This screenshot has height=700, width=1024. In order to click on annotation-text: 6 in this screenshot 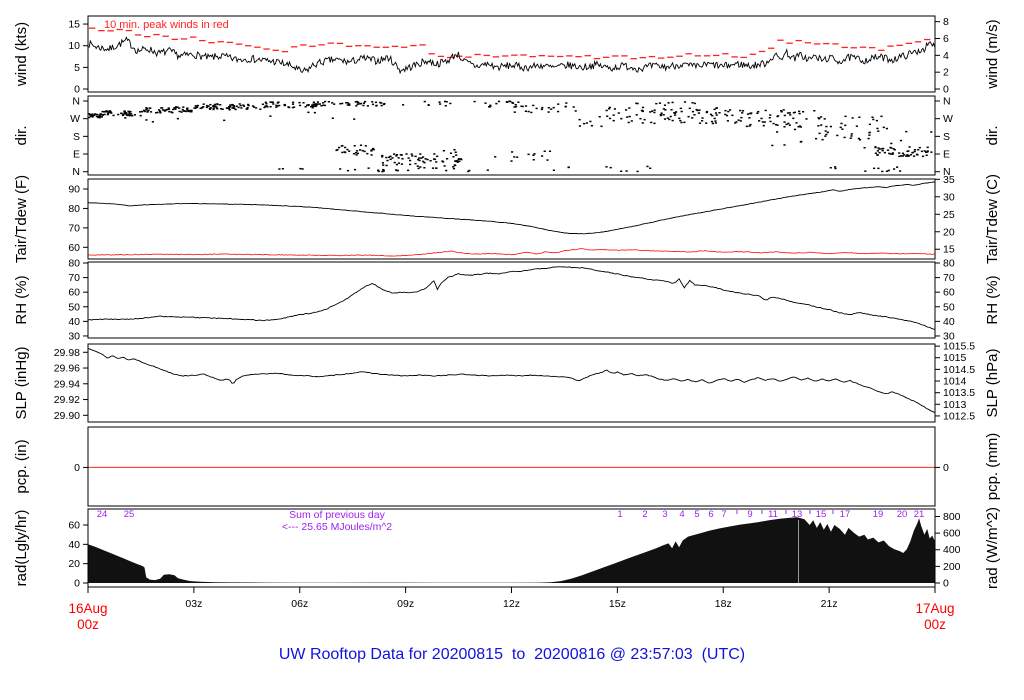, I will do `click(710, 514)`.